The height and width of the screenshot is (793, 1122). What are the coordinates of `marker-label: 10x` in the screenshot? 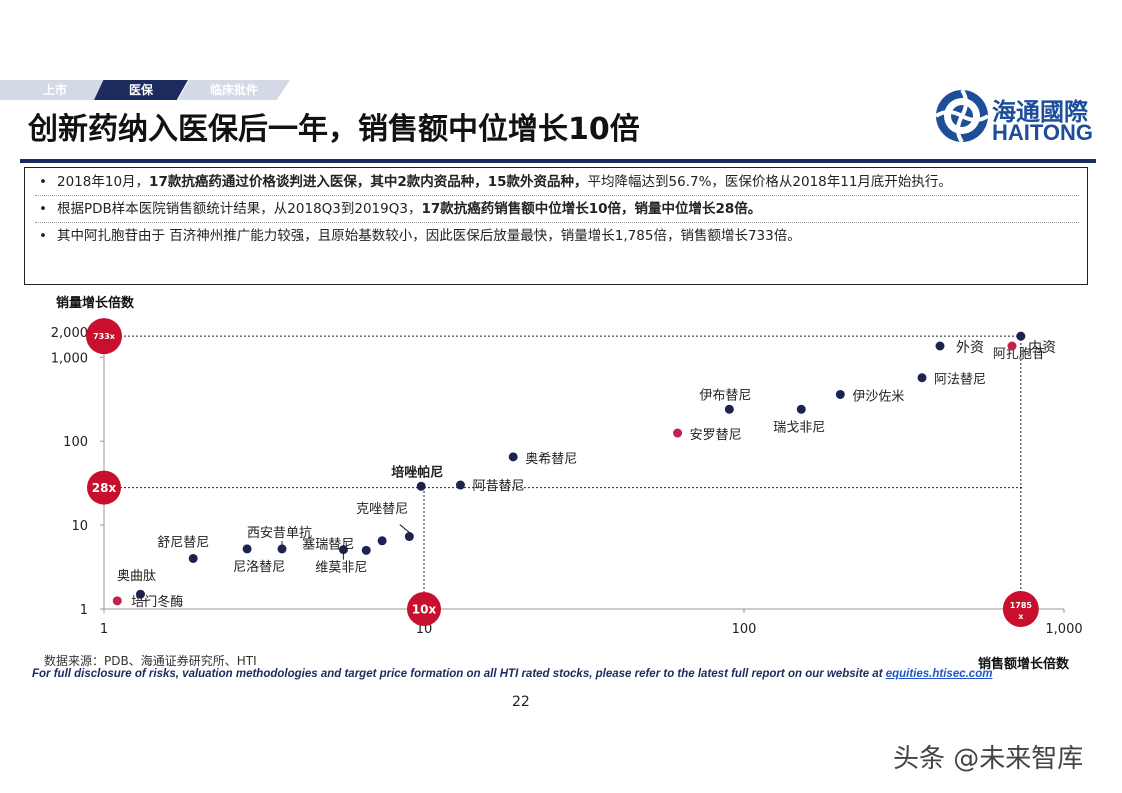 It's located at (424, 609).